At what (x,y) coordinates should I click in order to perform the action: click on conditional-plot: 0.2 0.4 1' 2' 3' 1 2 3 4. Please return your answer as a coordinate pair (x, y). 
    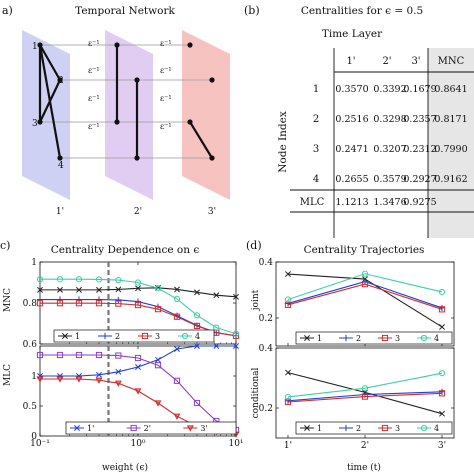
    Looking at the image, I should click on (357, 397).